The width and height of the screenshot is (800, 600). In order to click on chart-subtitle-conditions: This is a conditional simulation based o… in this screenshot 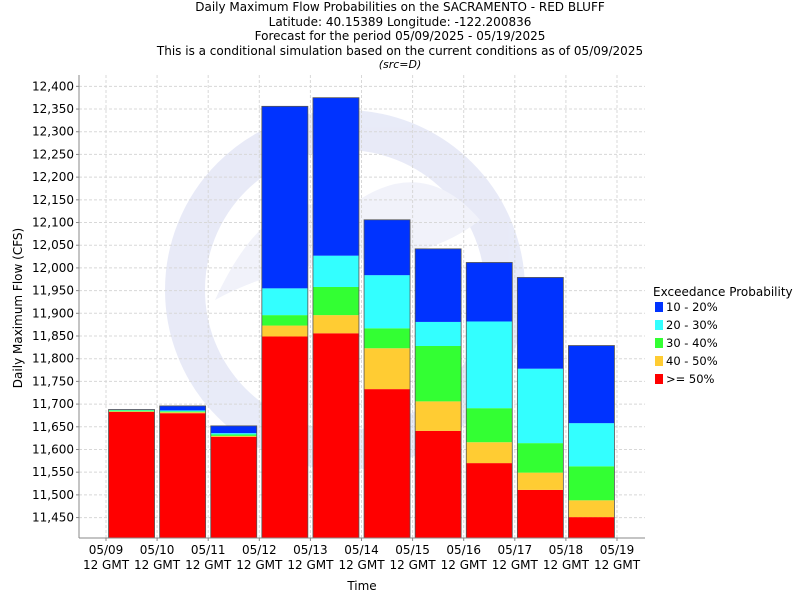, I will do `click(400, 50)`.